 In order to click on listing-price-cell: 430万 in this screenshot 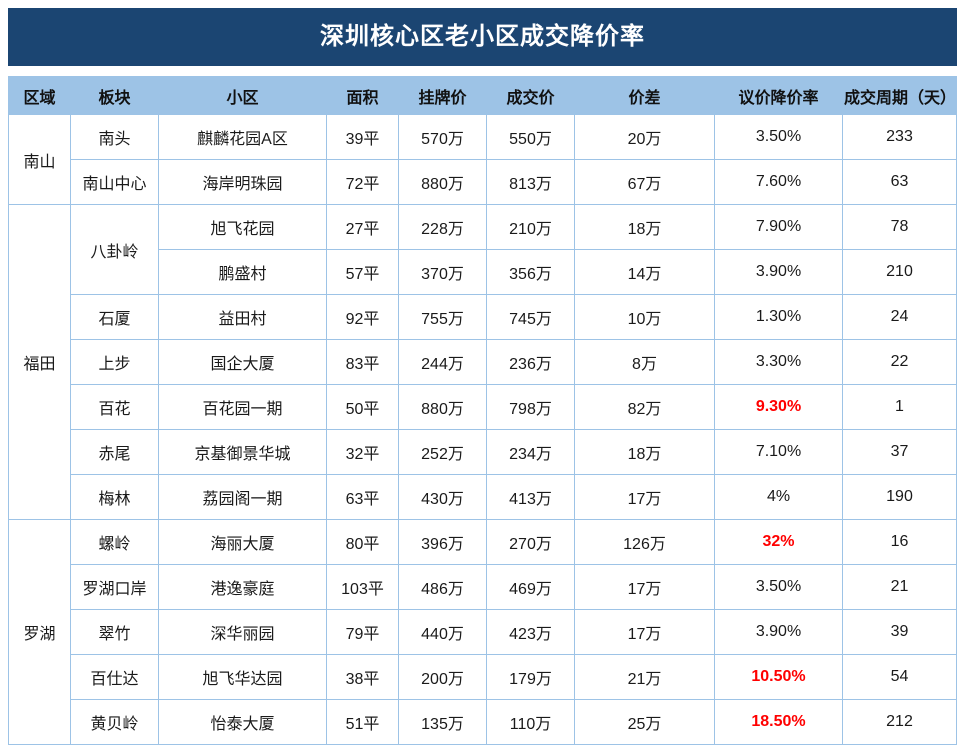, I will do `click(442, 497)`.